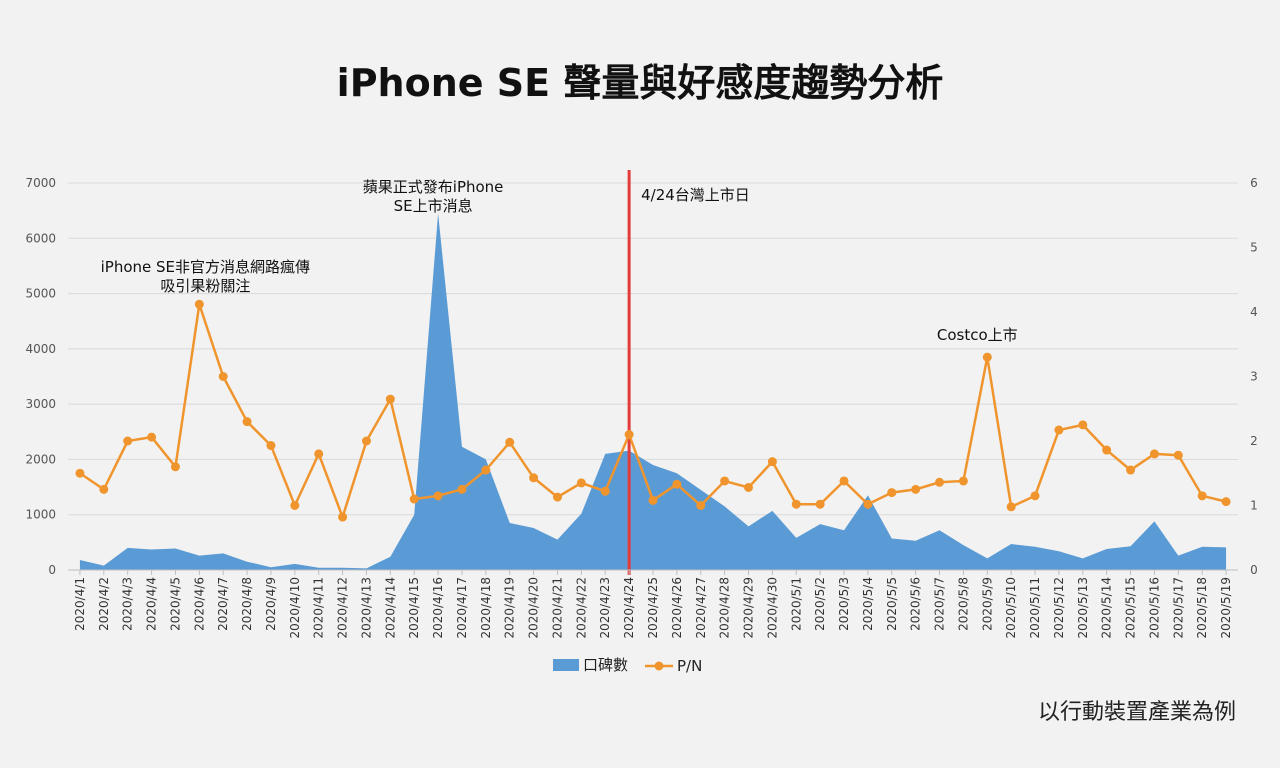  I want to click on x-tick-label: 2020/5/10, so click(1011, 608).